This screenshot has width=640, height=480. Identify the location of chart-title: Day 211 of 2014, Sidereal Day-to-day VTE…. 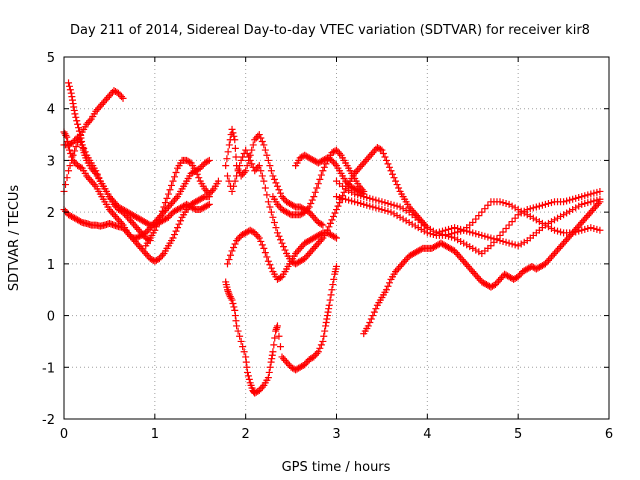
(330, 30).